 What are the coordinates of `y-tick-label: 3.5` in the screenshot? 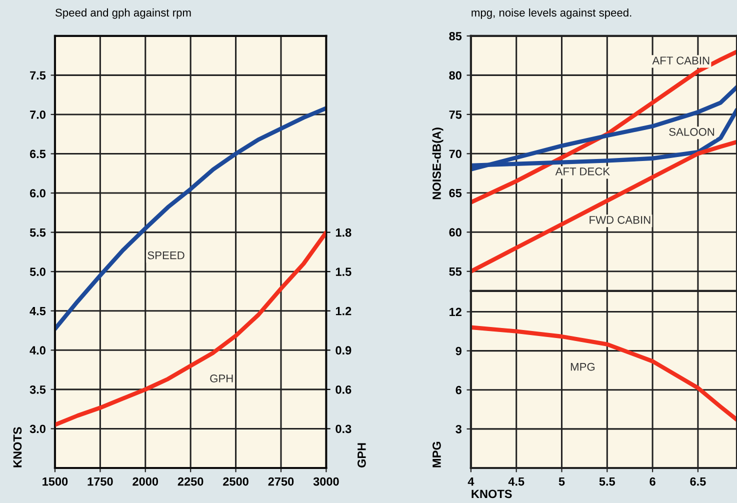 It's located at (38, 389).